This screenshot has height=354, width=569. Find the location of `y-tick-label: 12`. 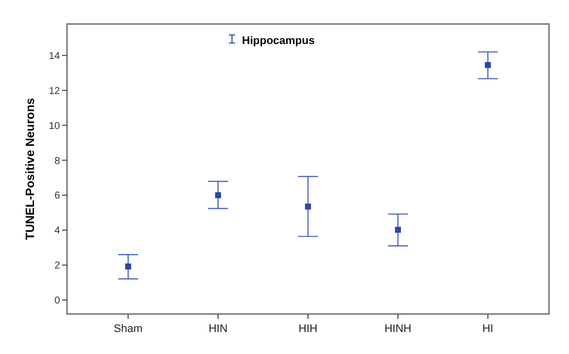

y-tick-label: 12 is located at coordinates (54, 91).